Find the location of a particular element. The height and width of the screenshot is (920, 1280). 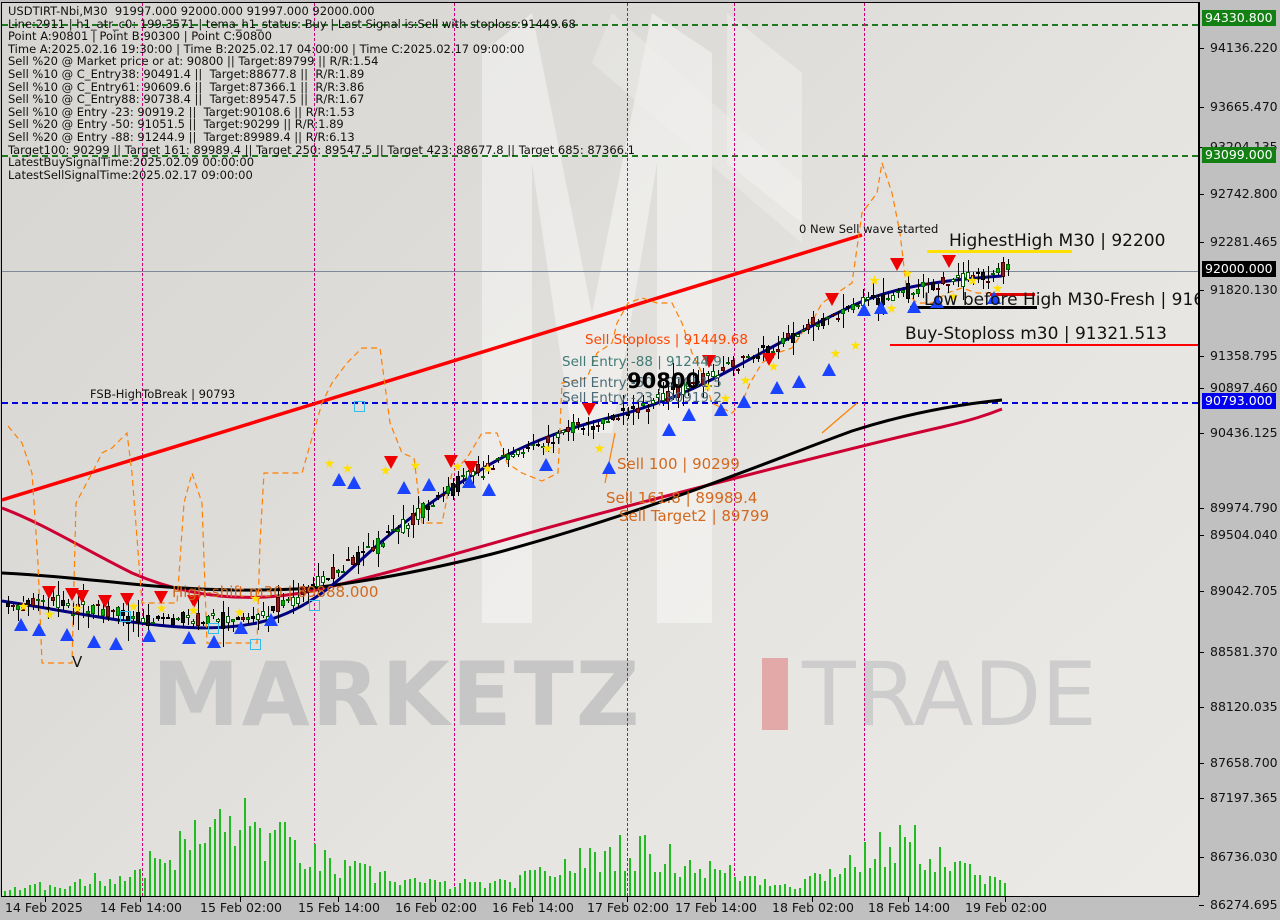

annotation-new-sell-wave: 0 New Sell wave started is located at coordinates (869, 229).